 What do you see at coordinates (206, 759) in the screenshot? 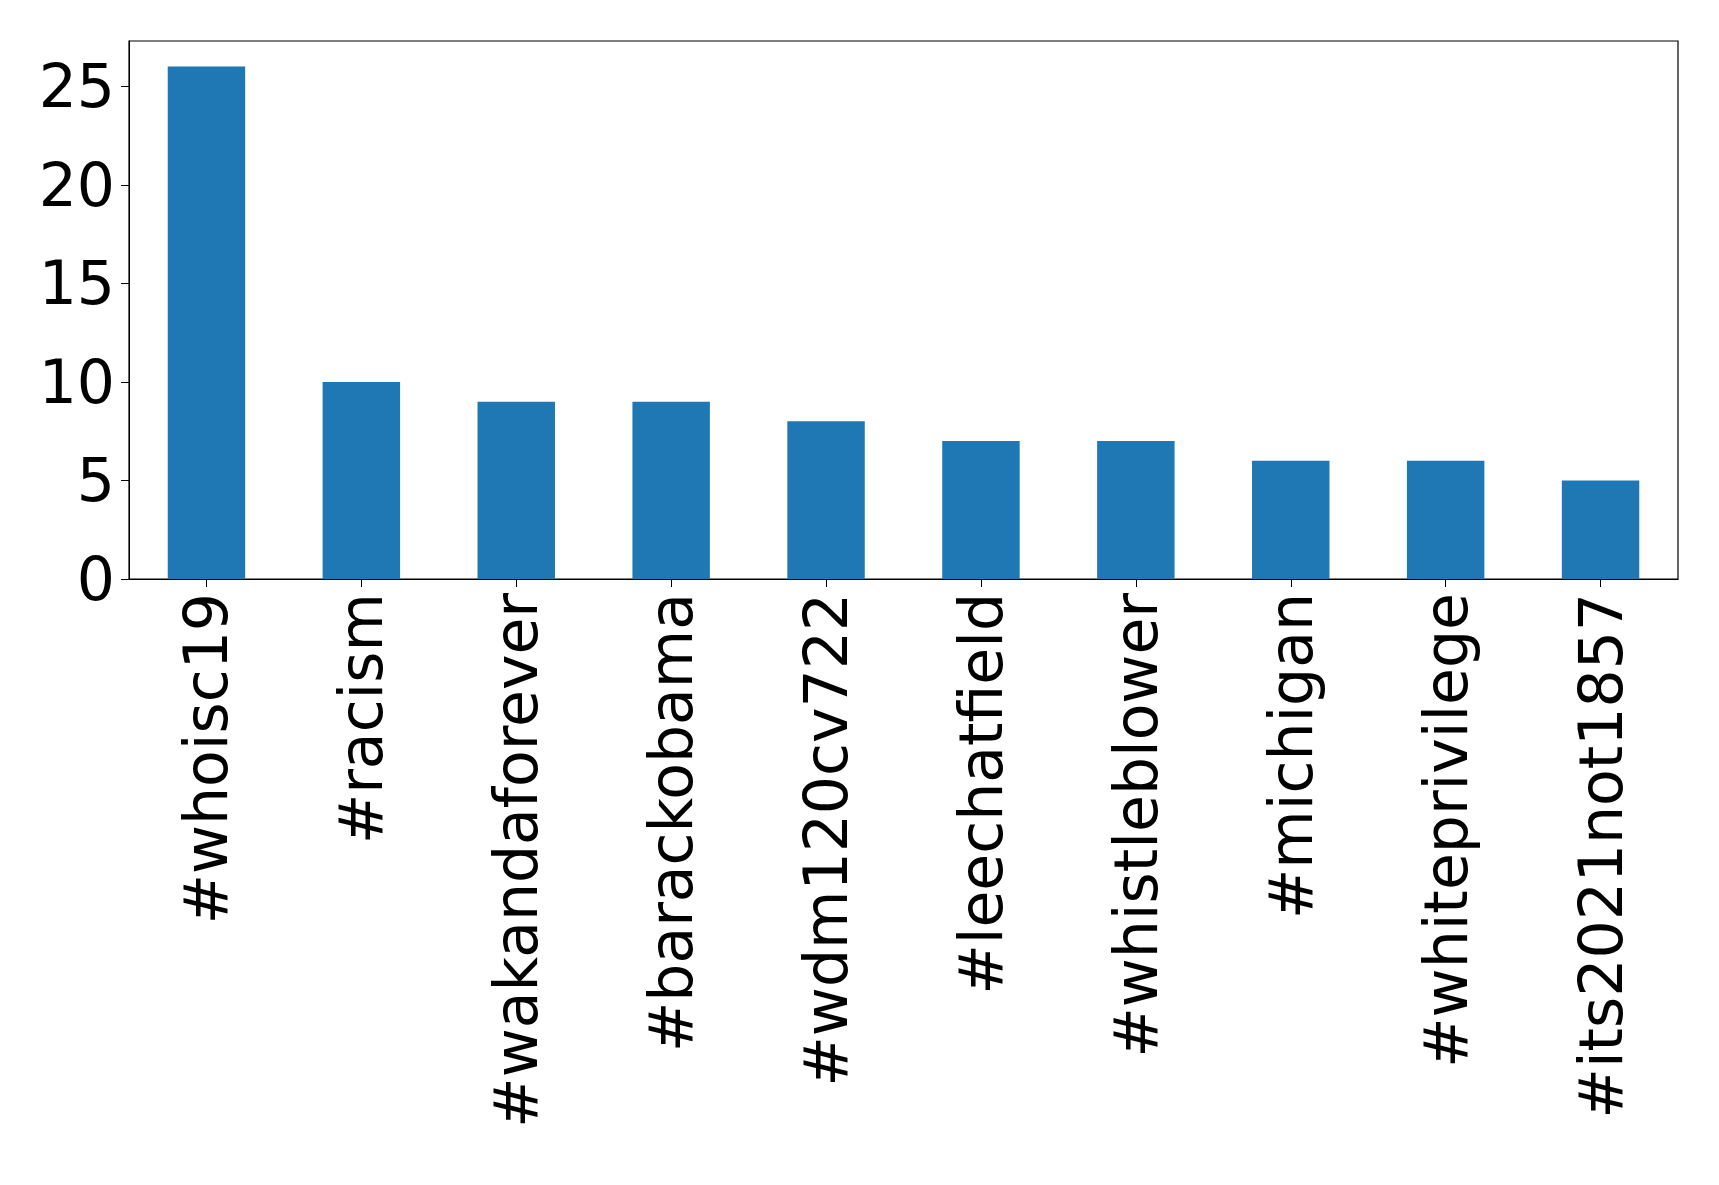
I see `x-tick-label: #whoisc19` at bounding box center [206, 759].